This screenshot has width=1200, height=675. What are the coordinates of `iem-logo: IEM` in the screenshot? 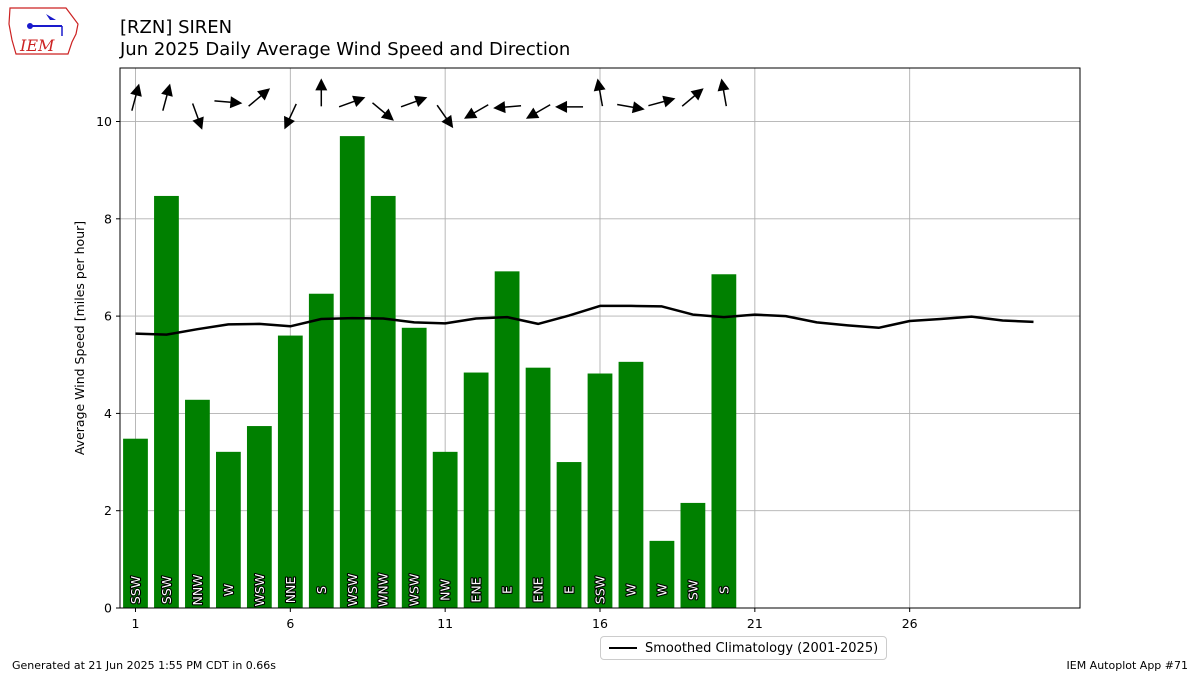 It's located at (43, 31).